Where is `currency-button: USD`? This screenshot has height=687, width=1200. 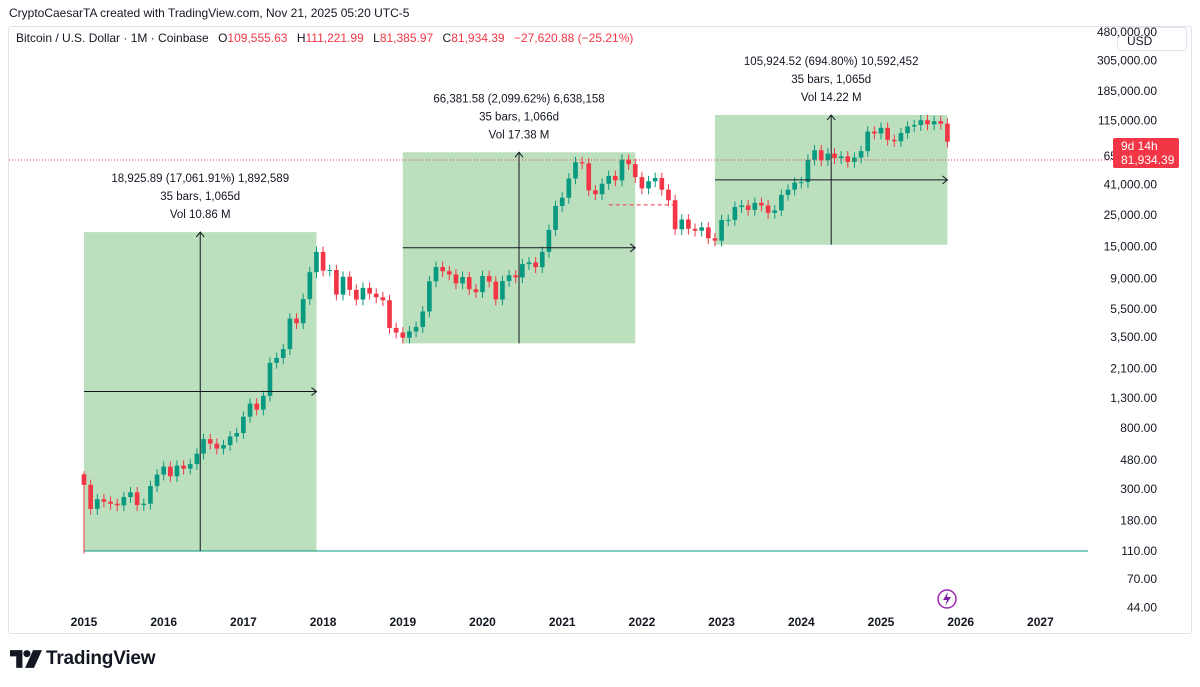 currency-button: USD is located at coordinates (1152, 39).